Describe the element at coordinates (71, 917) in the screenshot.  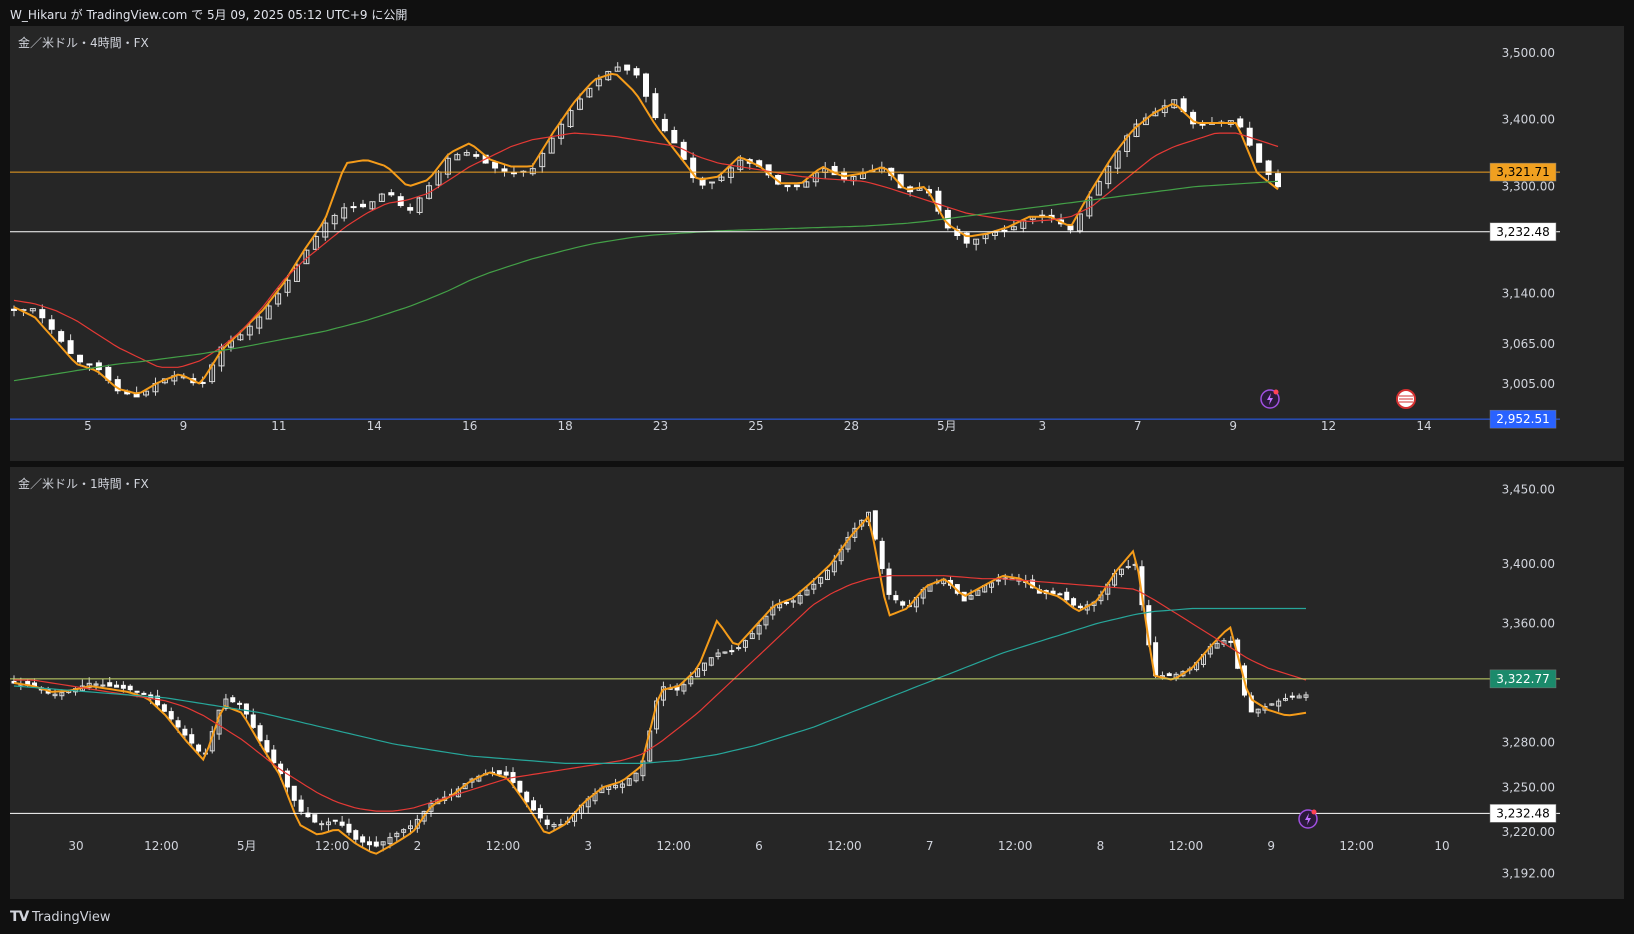
I see `footer-brand: TradingView` at that location.